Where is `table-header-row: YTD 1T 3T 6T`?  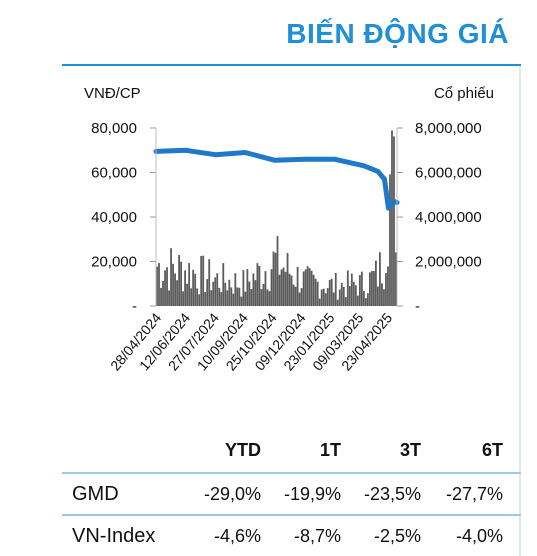 table-header-row: YTD 1T 3T 6T is located at coordinates (291, 451).